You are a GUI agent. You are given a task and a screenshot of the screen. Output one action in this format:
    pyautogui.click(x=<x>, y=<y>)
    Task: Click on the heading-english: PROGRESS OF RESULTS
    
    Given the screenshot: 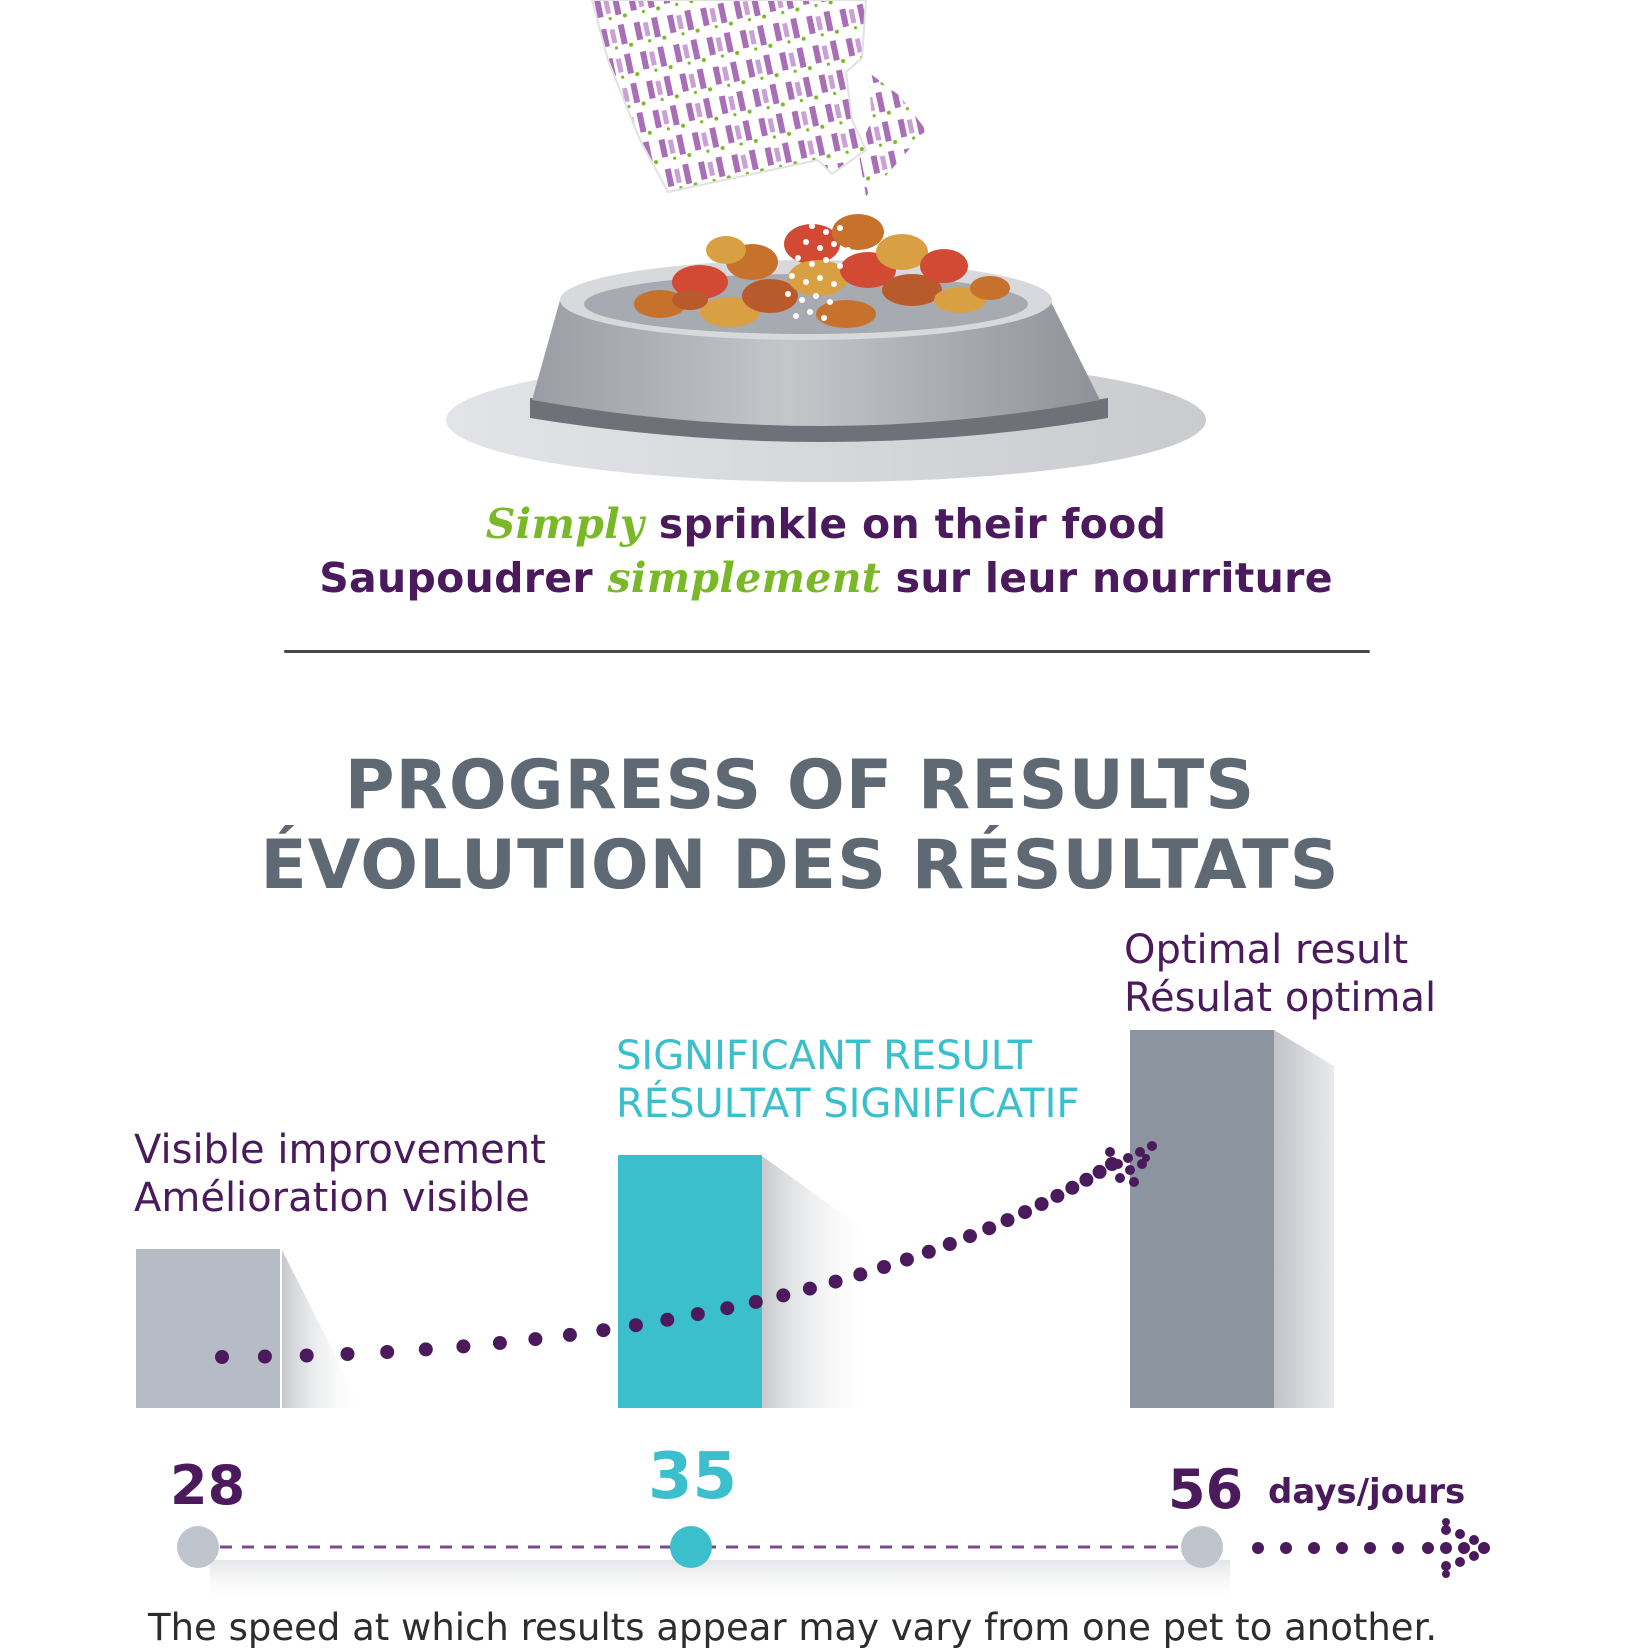 What is the action you would take?
    pyautogui.click(x=800, y=785)
    